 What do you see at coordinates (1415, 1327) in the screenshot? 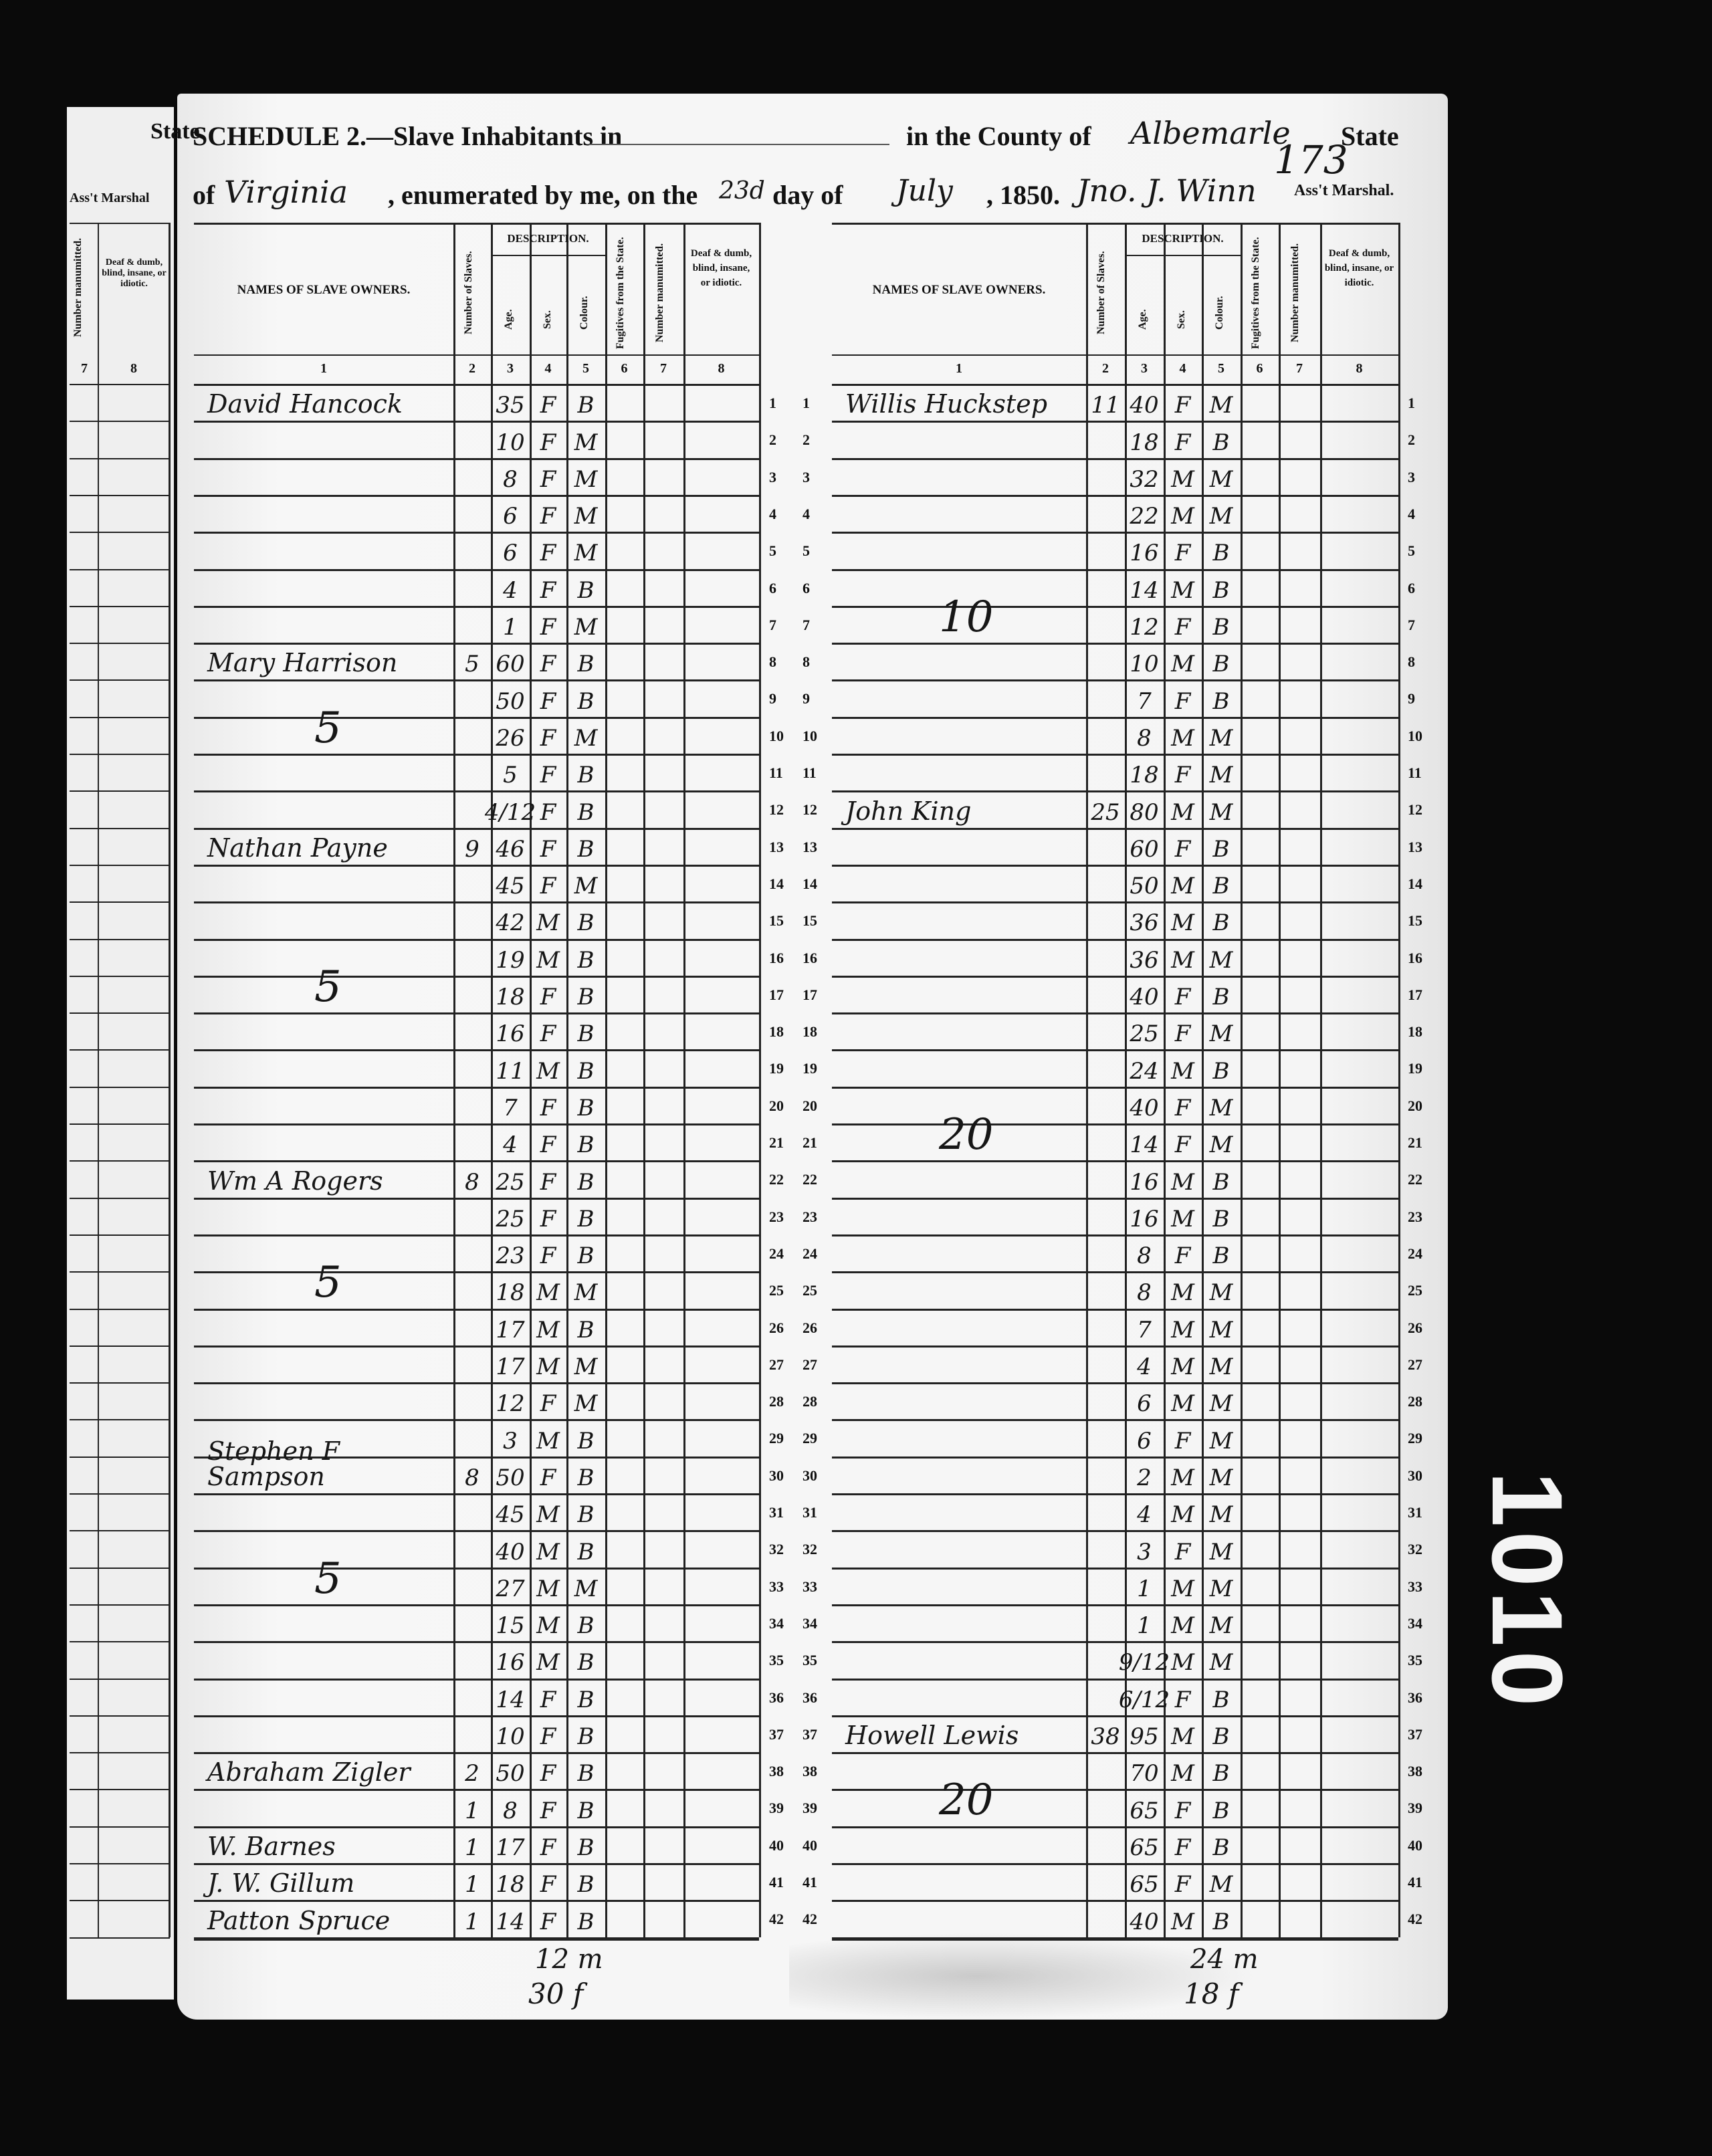
I see `row-number: 26` at bounding box center [1415, 1327].